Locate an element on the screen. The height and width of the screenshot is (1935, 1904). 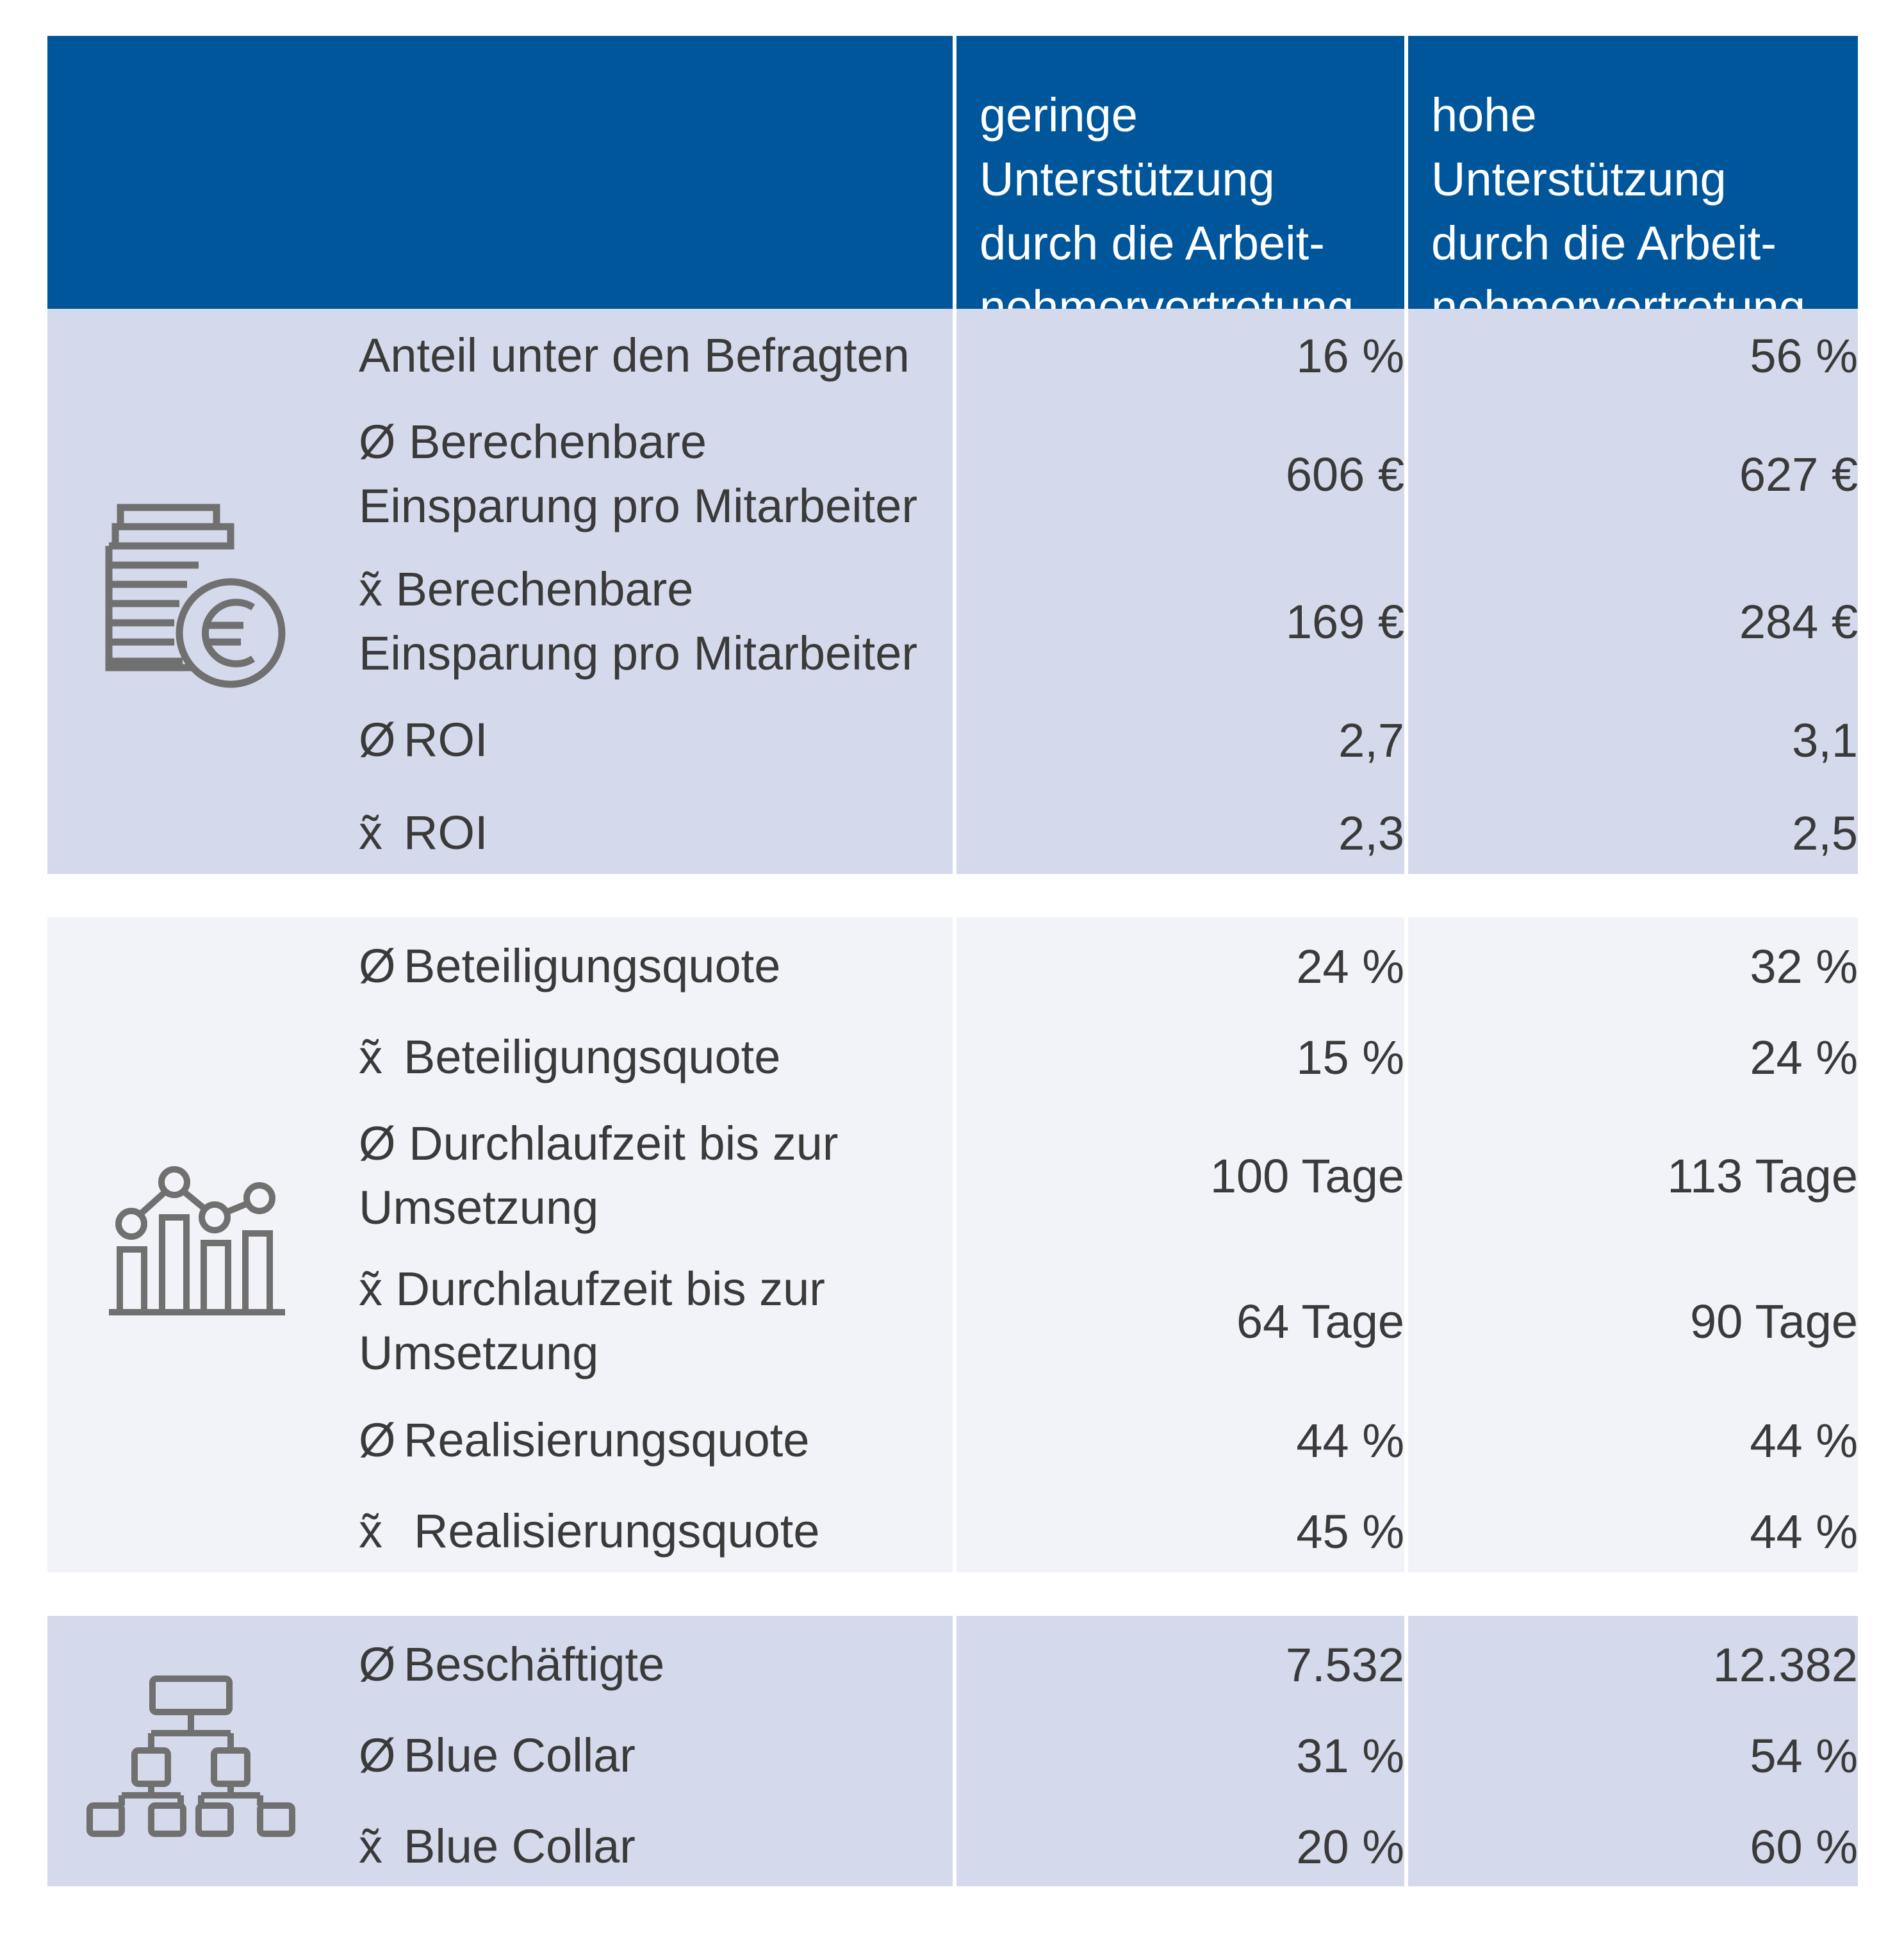
row-label: Ø Durchlaufzeit bis zur Umsetzung is located at coordinates (653, 1176).